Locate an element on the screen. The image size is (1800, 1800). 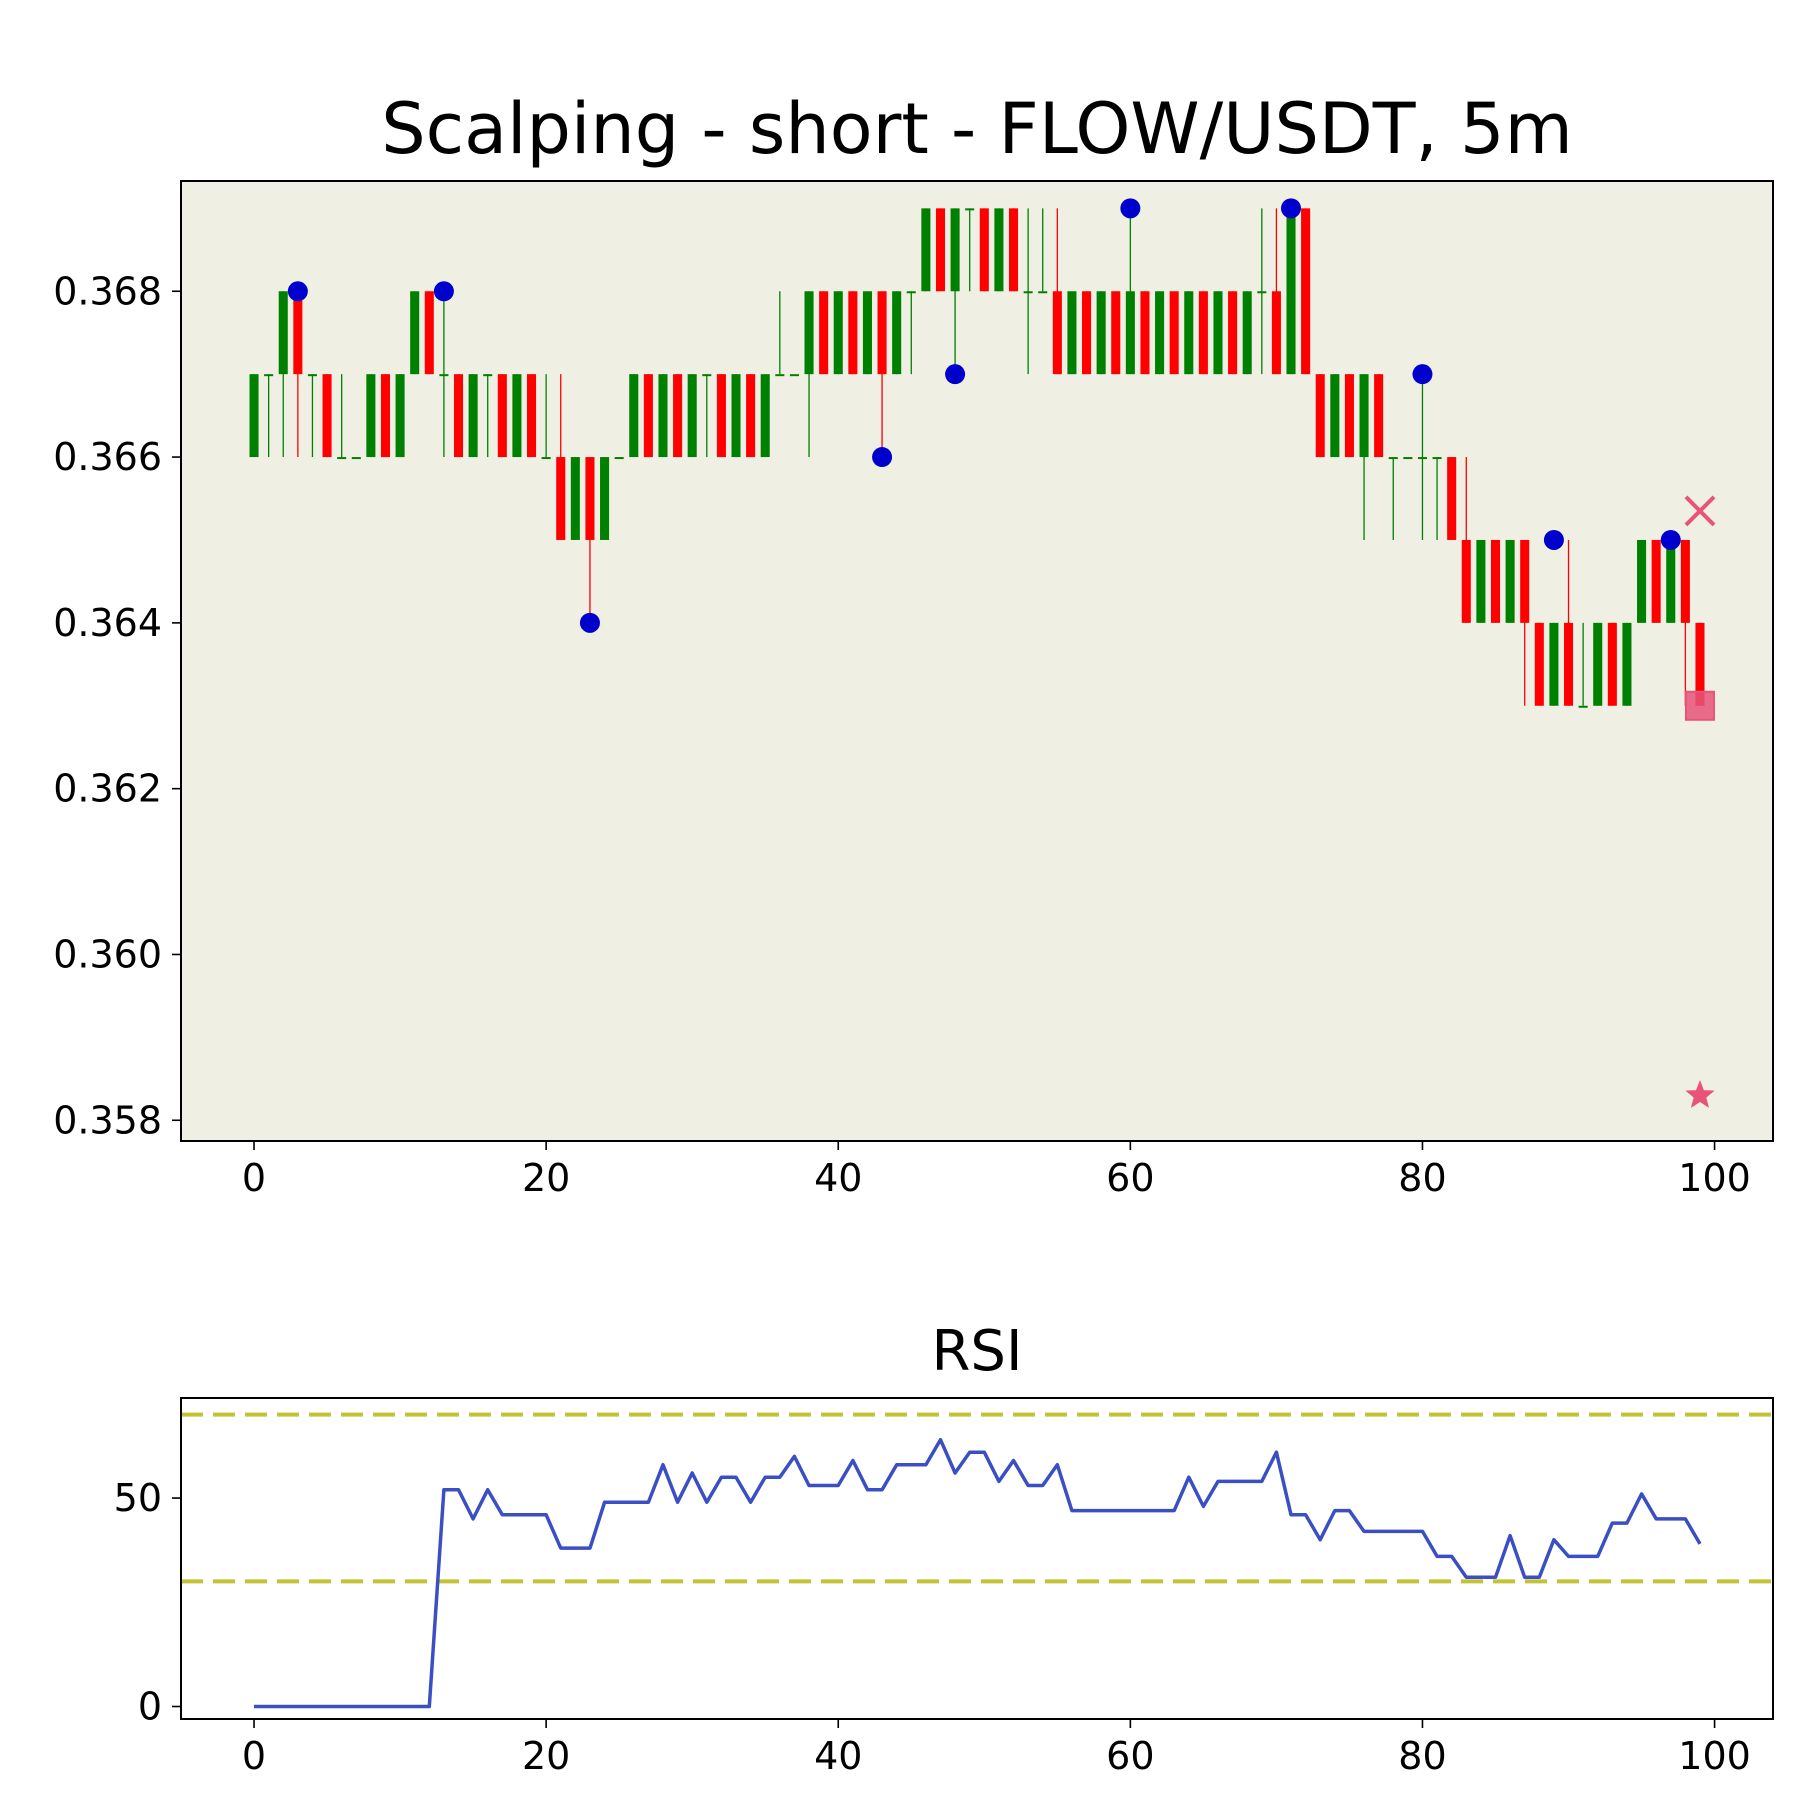
y-tick-label: 0.364 is located at coordinates (107, 623).